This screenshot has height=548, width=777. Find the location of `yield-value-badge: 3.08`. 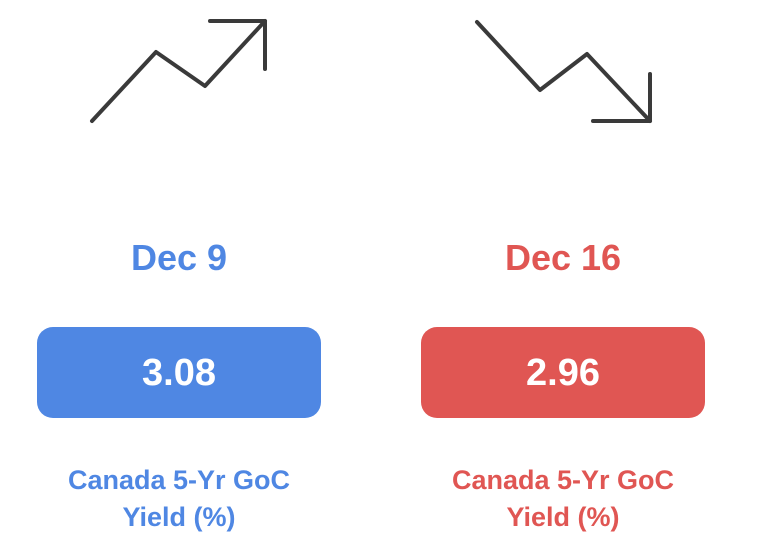

yield-value-badge: 3.08 is located at coordinates (179, 372).